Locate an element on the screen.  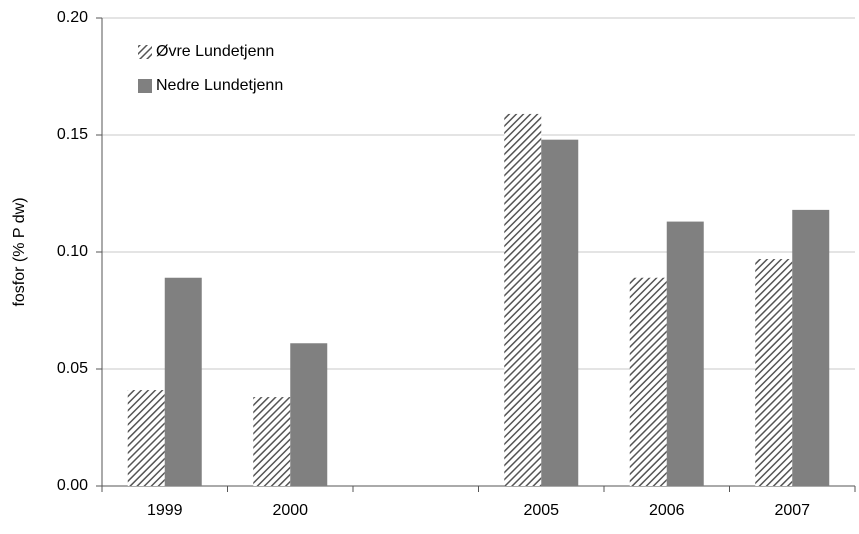
x-tick-label: 2007 is located at coordinates (792, 510).